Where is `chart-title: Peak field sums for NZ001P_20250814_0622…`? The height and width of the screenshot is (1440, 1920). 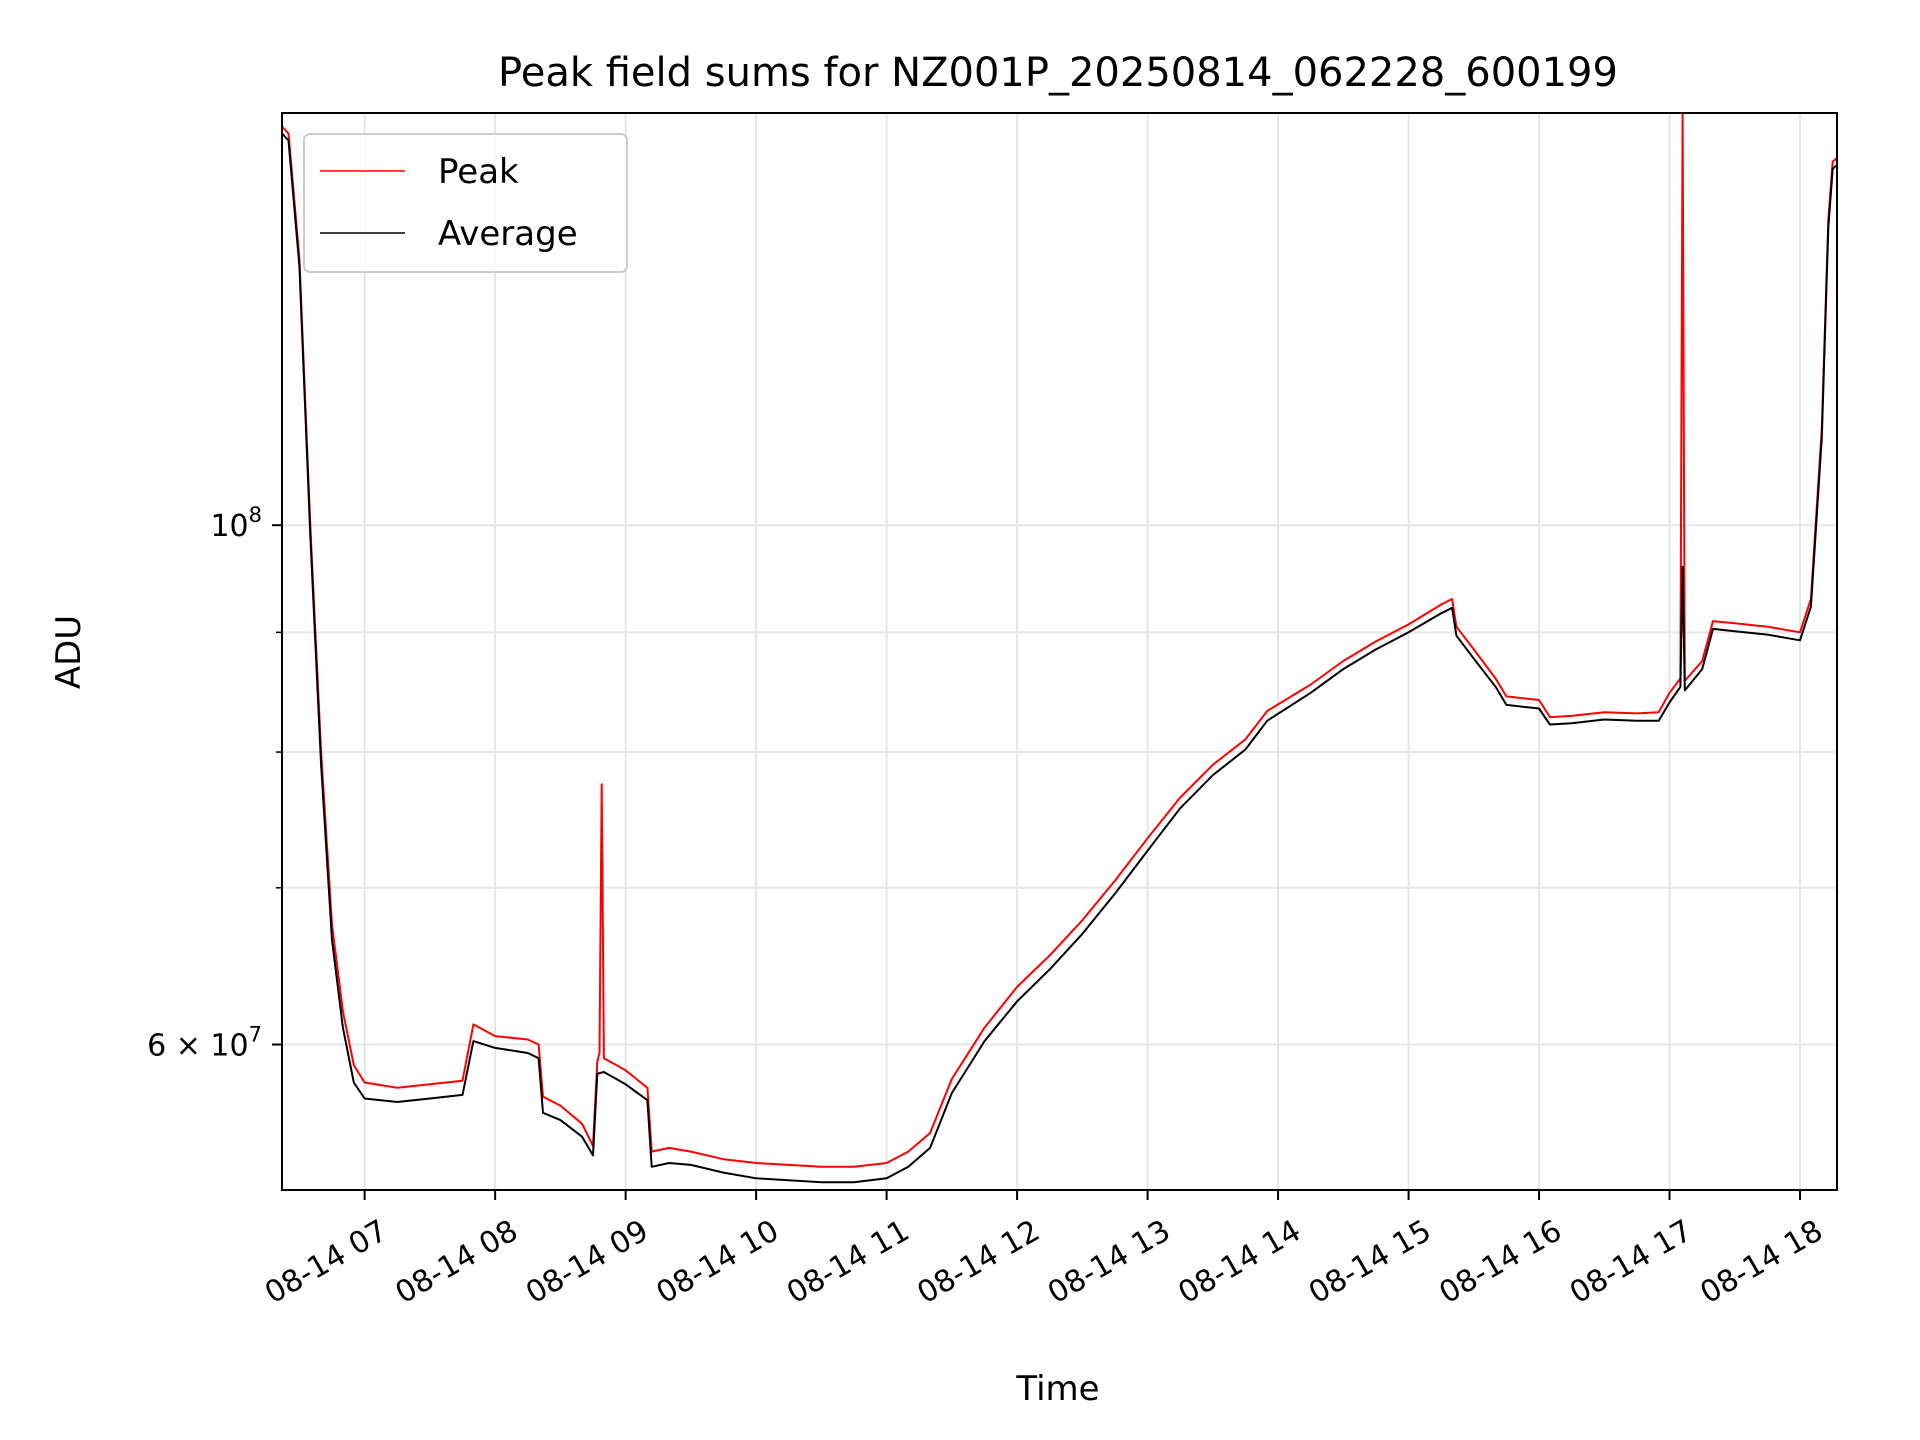
chart-title: Peak field sums for NZ001P_20250814_0622… is located at coordinates (1058, 73).